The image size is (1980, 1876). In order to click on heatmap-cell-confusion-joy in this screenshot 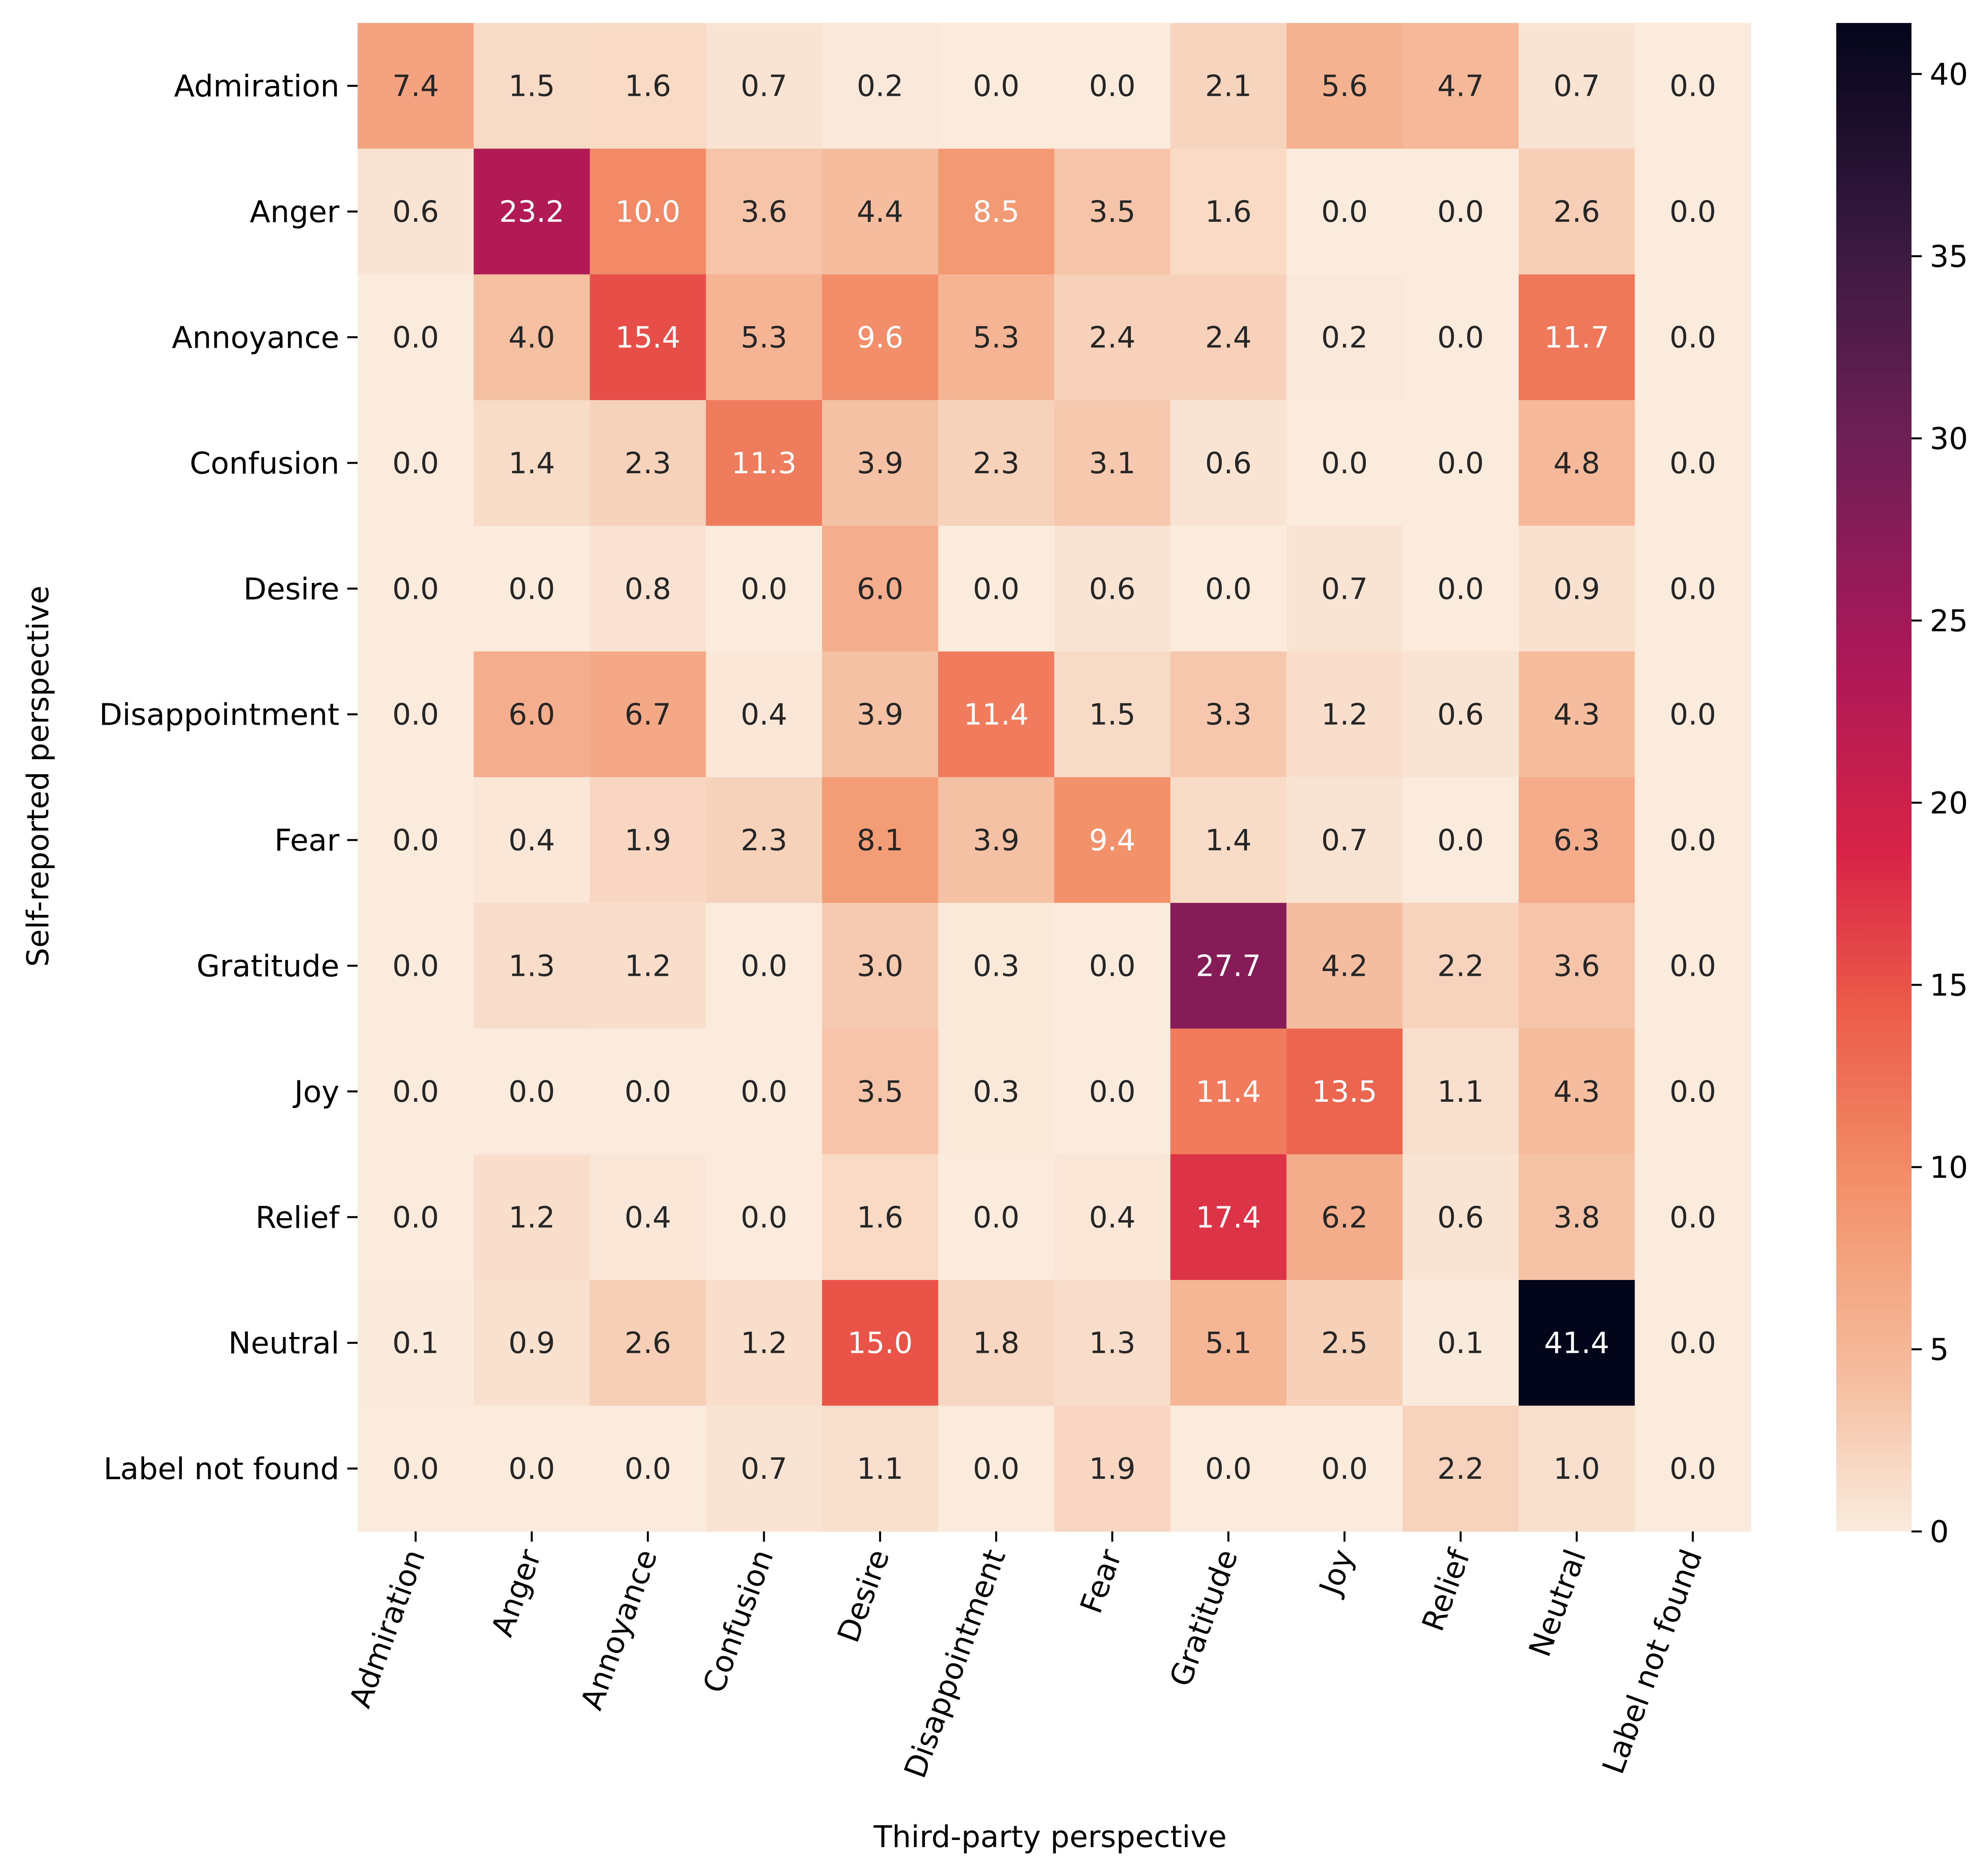, I will do `click(1344, 463)`.